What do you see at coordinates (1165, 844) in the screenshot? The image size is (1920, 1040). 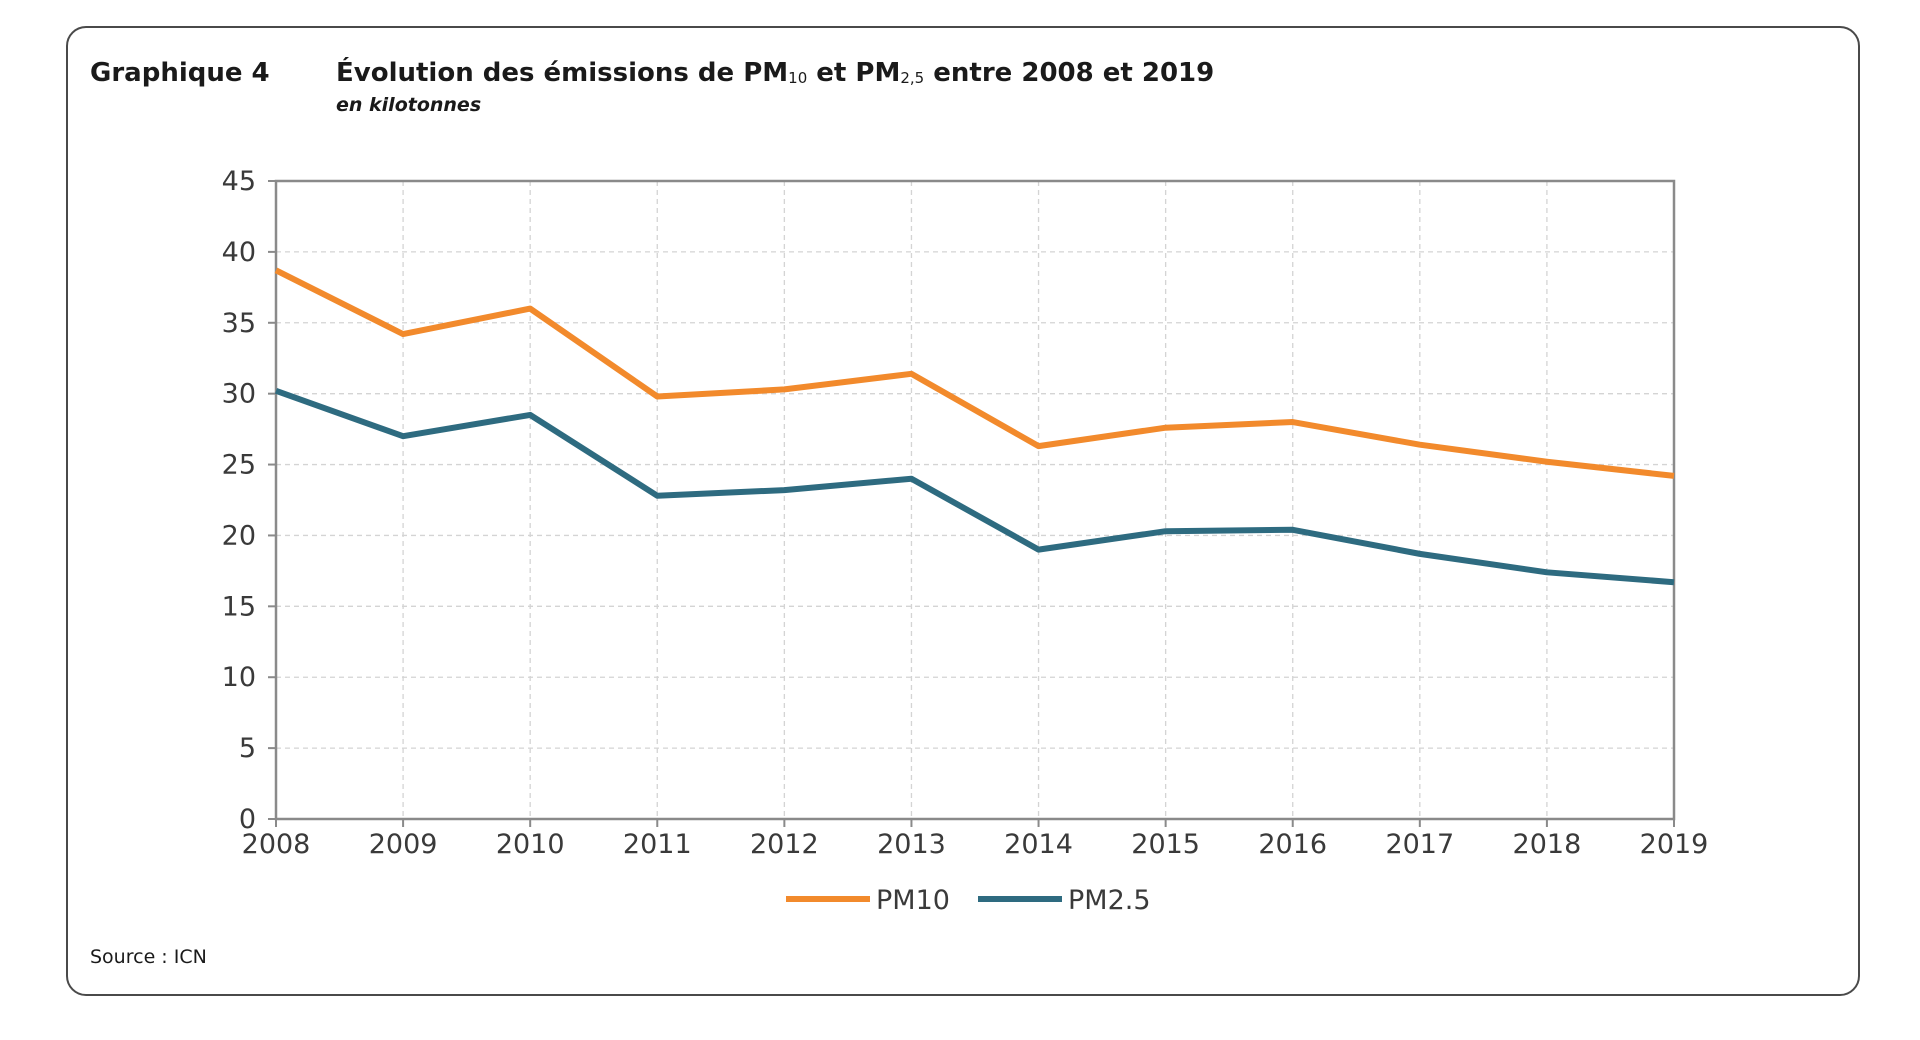 I see `x-tick-label: 2015` at bounding box center [1165, 844].